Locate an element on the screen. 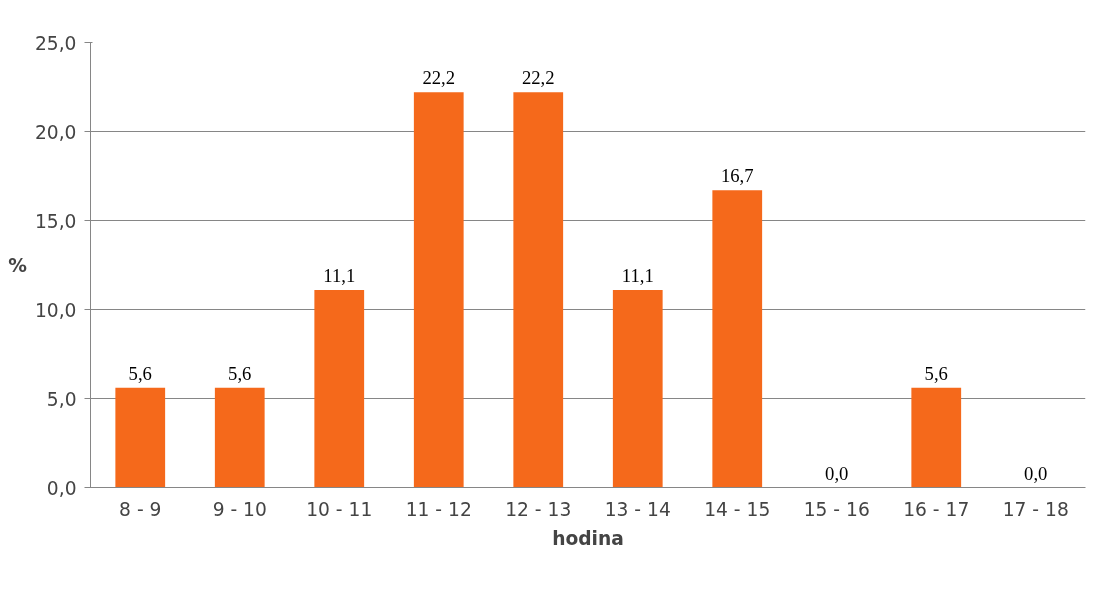  y-tick-label: 20,0 is located at coordinates (55, 132).